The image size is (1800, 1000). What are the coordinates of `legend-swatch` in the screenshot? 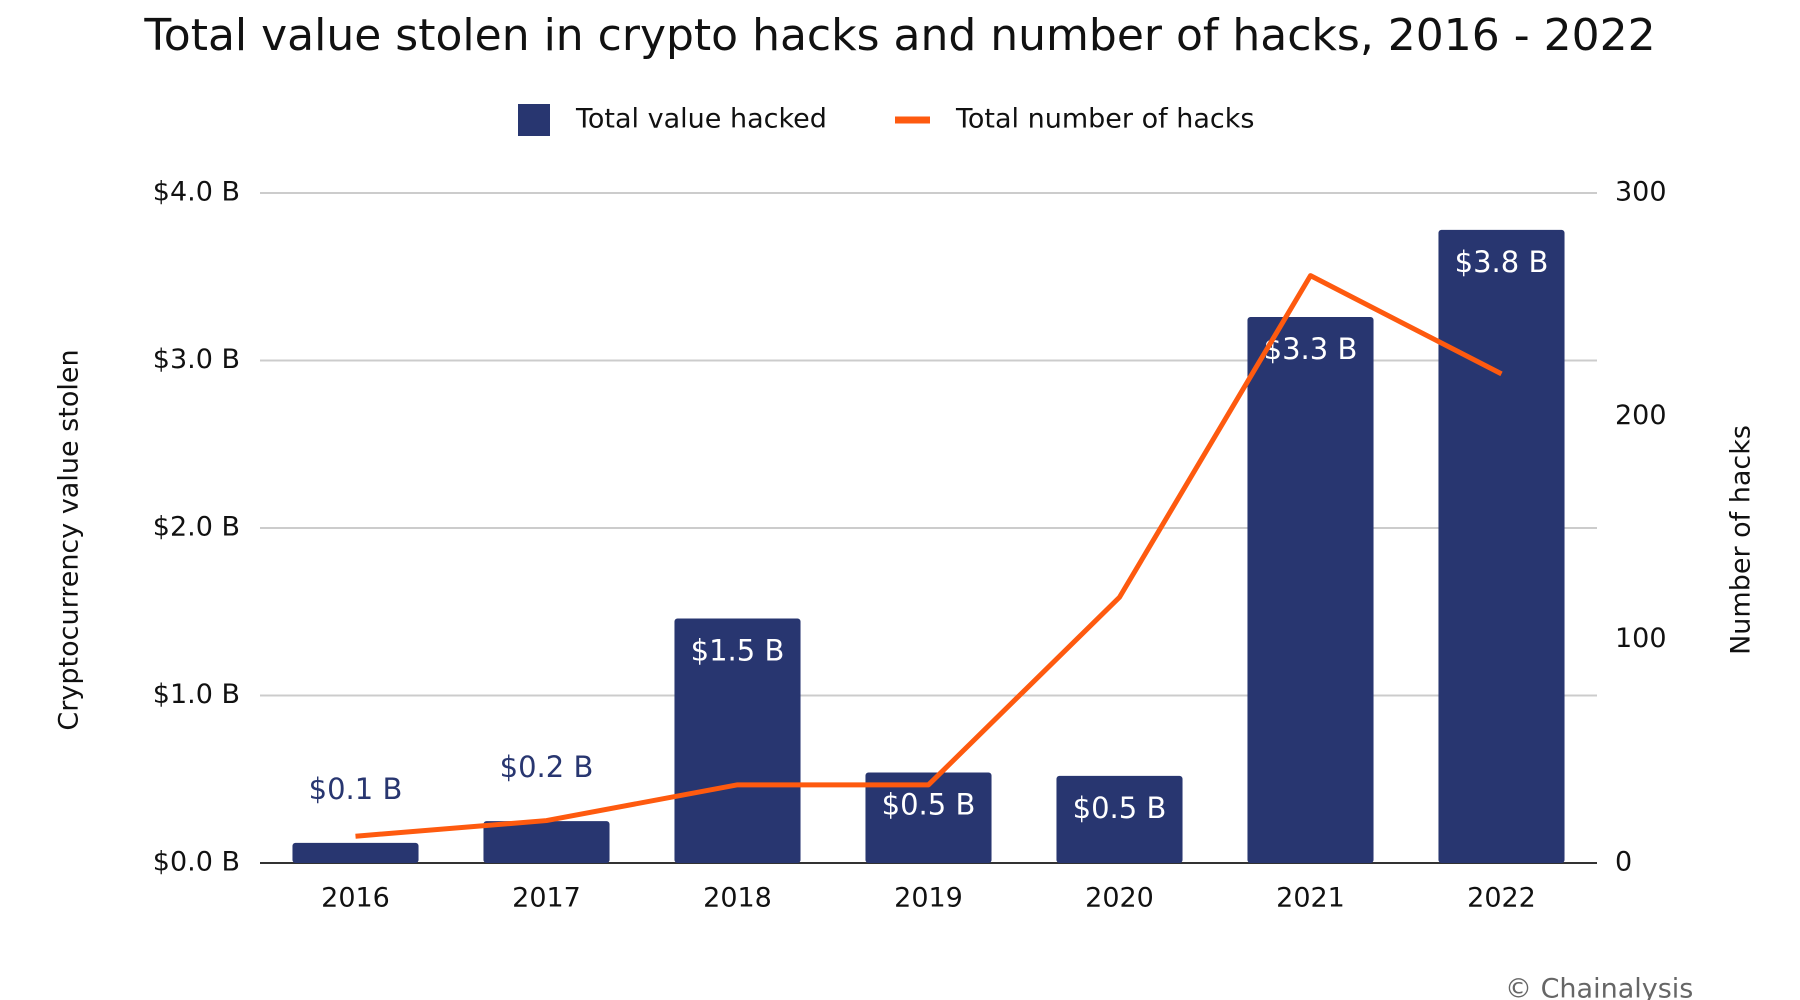 It's located at (534, 120).